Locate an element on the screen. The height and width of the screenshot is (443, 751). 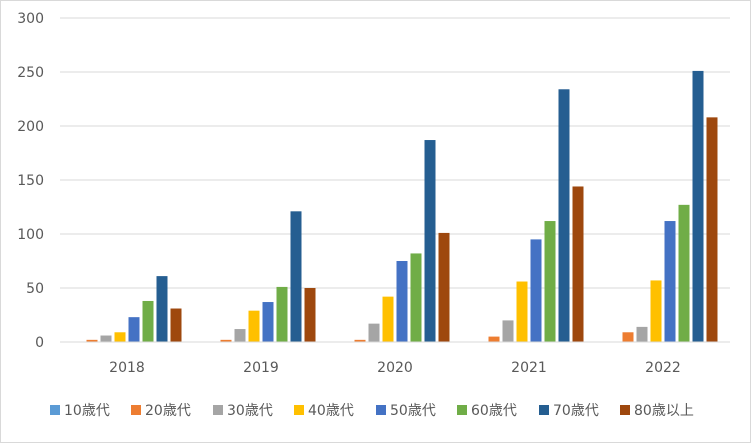
bar-2019-40歳代 is located at coordinates (254, 326).